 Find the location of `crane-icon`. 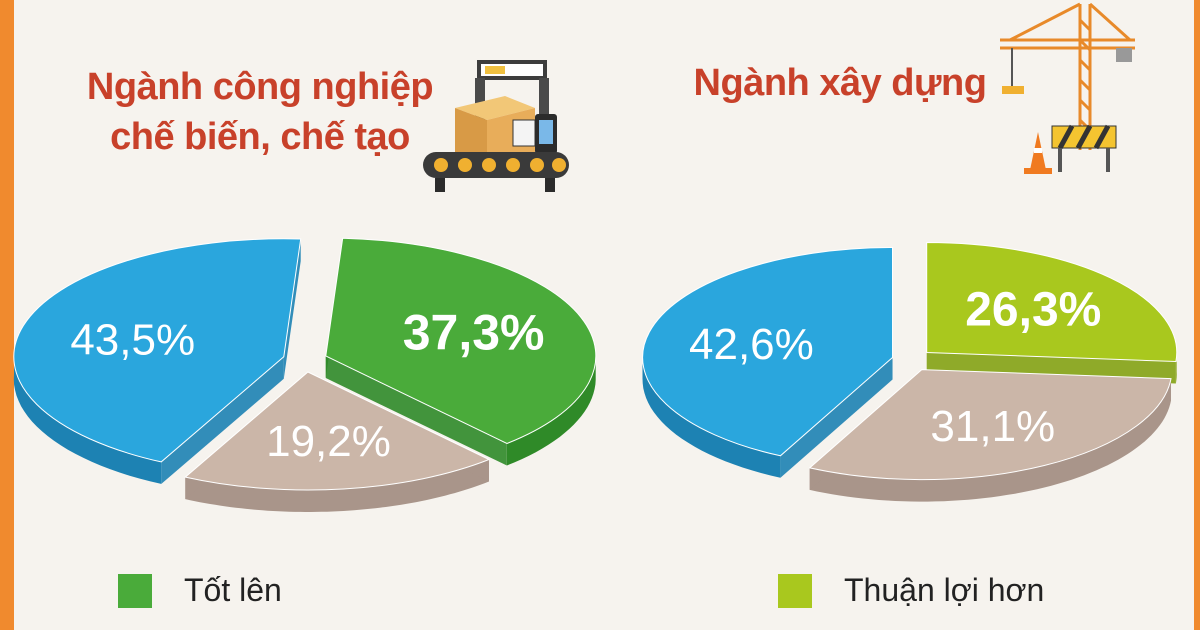

crane-icon is located at coordinates (1067, 88).